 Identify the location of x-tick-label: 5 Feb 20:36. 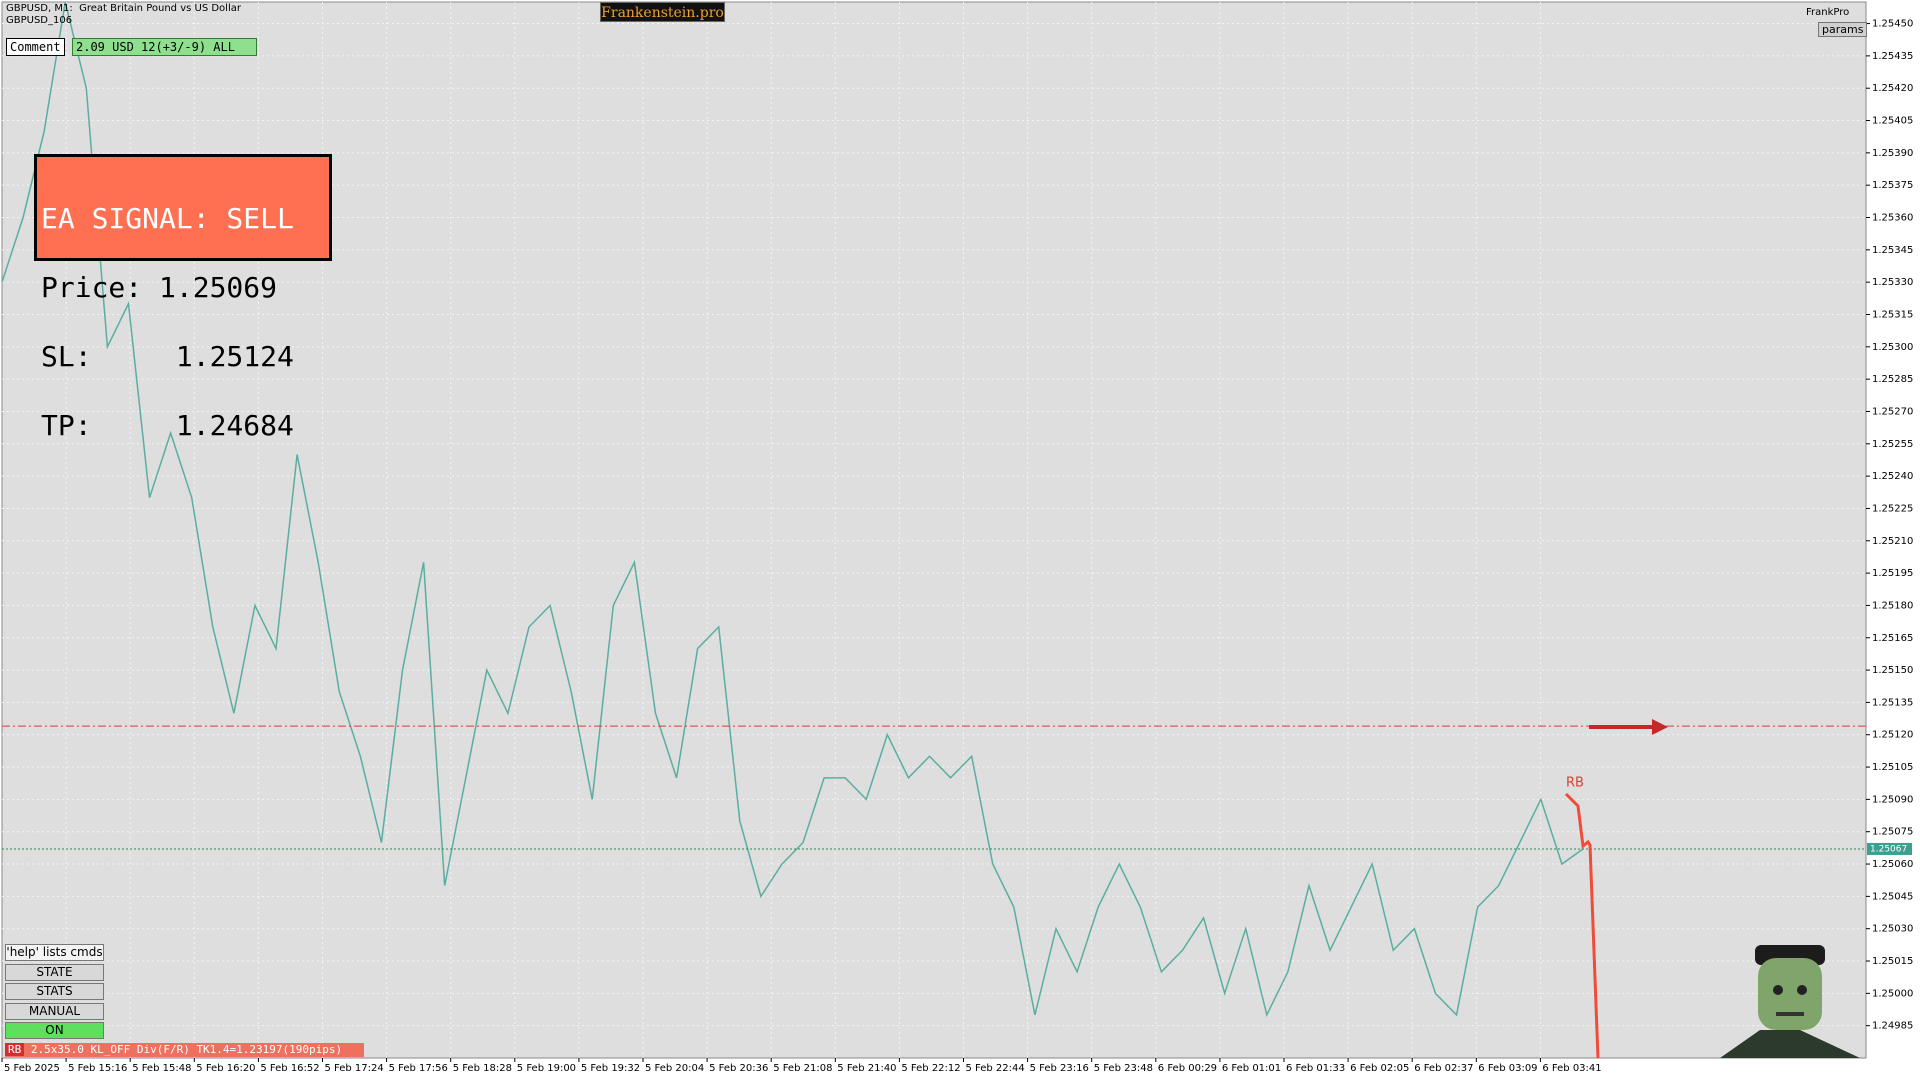
(738, 1068).